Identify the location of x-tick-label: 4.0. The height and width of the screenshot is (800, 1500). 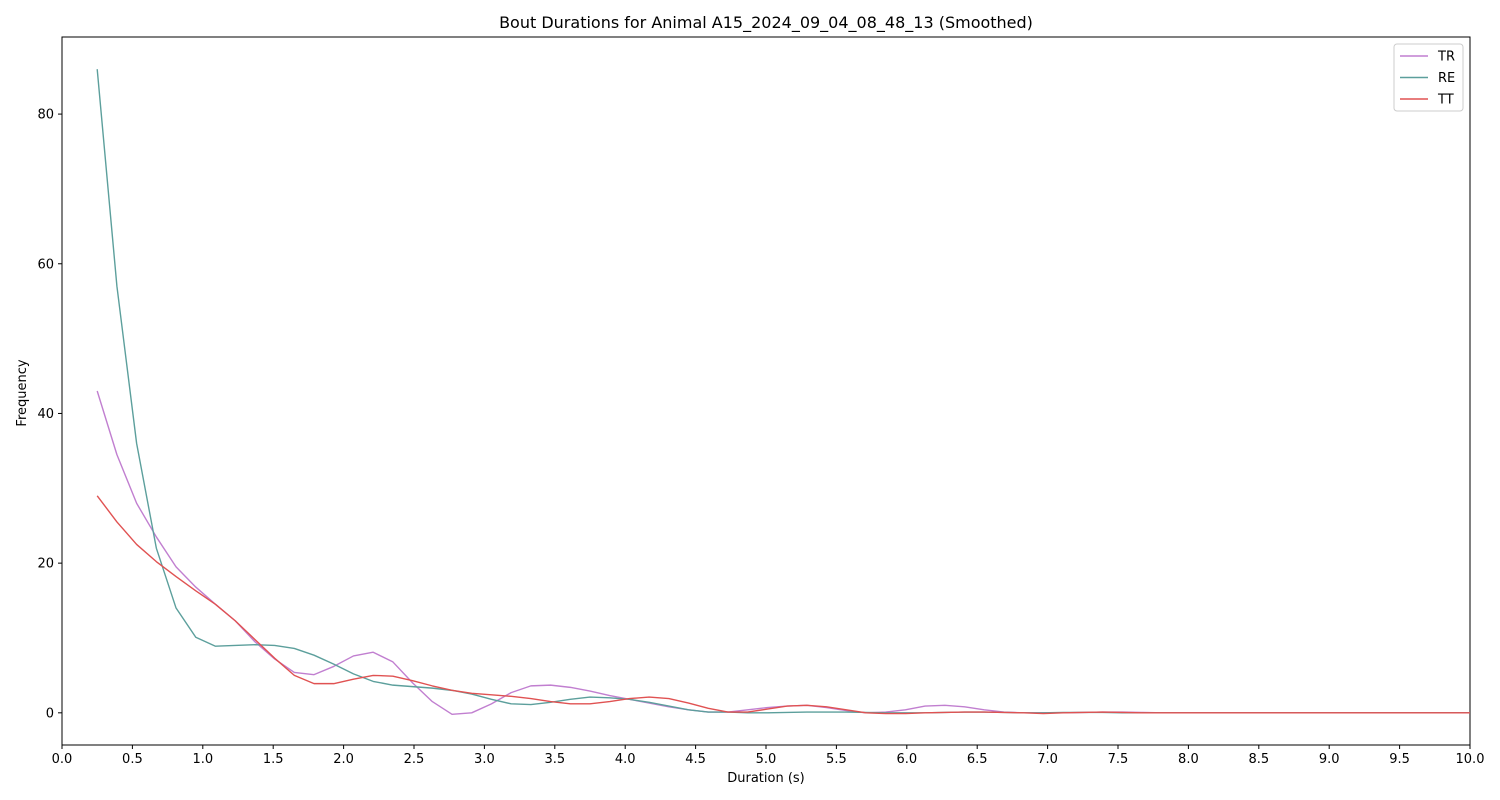
(625, 759).